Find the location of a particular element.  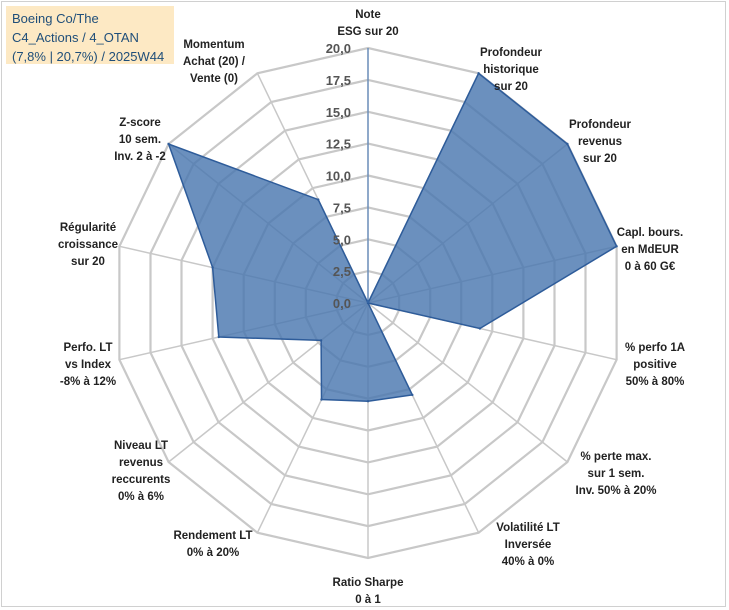

title-line-company: Boeing Co/The is located at coordinates (55, 18).